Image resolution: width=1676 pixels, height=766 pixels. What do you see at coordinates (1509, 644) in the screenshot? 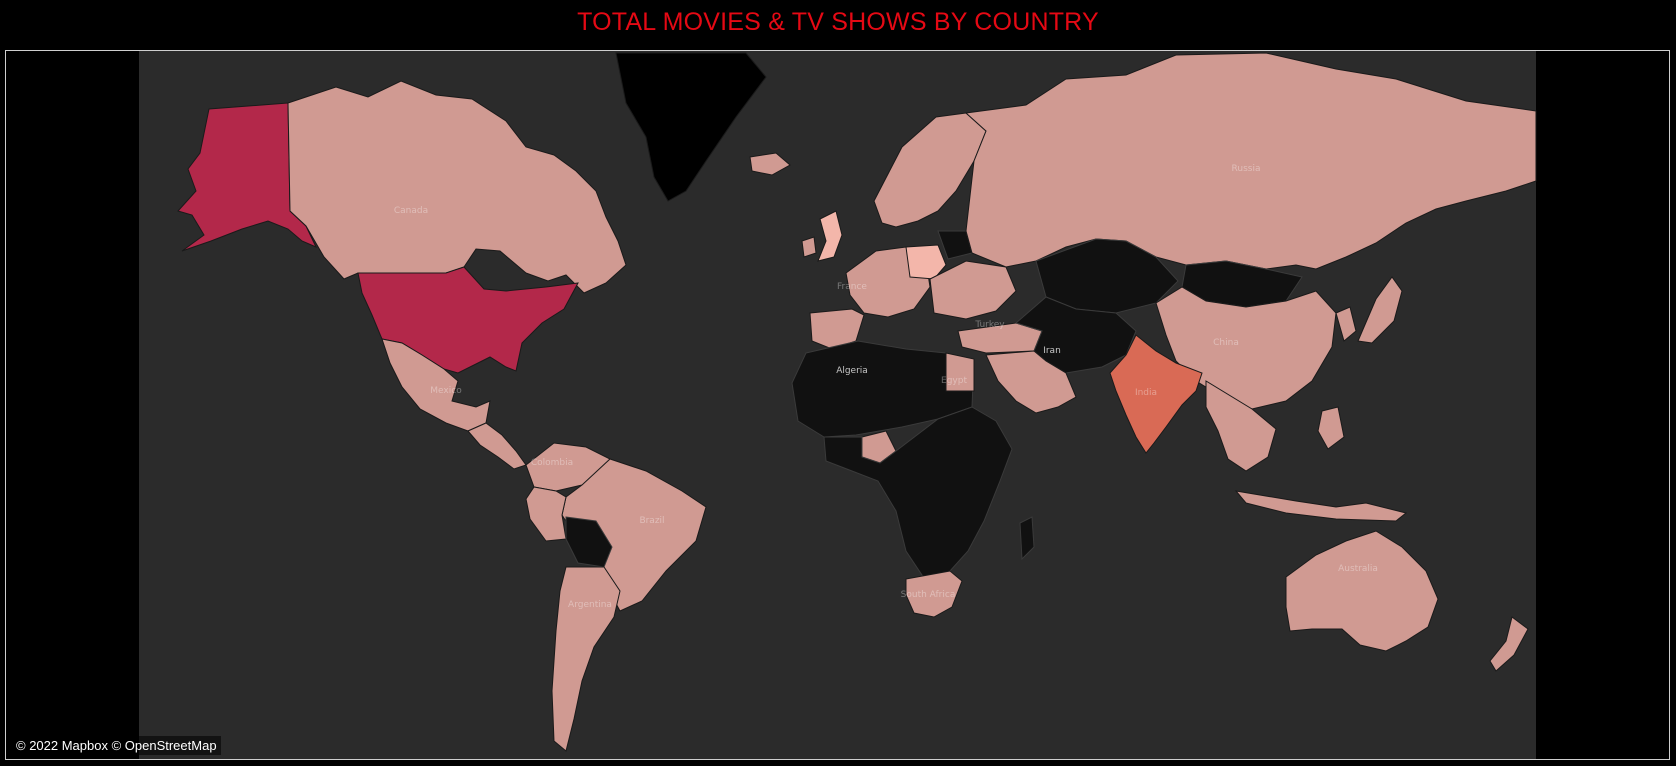
I see `country-new-zealand` at bounding box center [1509, 644].